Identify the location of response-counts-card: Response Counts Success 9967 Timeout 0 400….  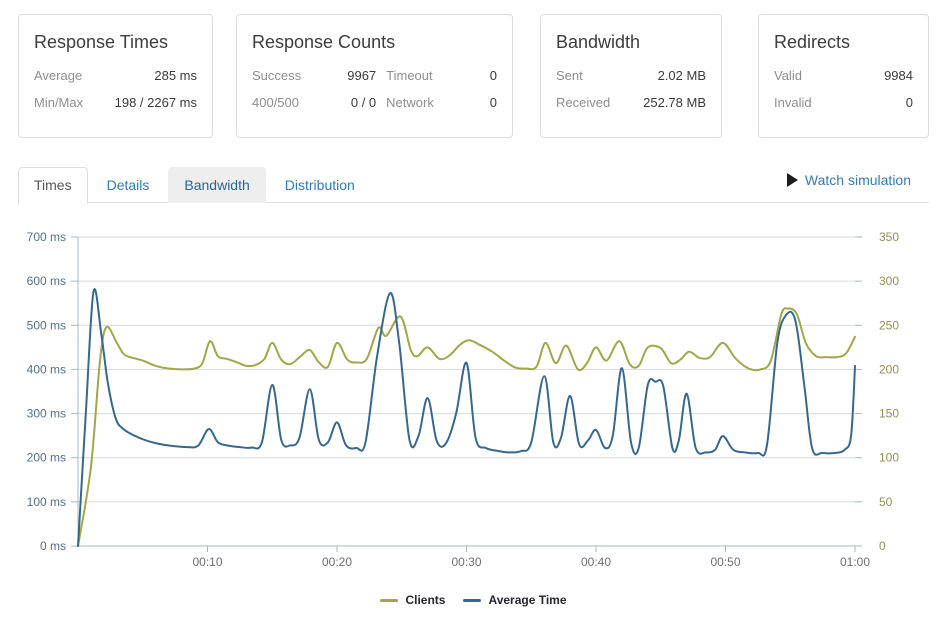
(374, 76).